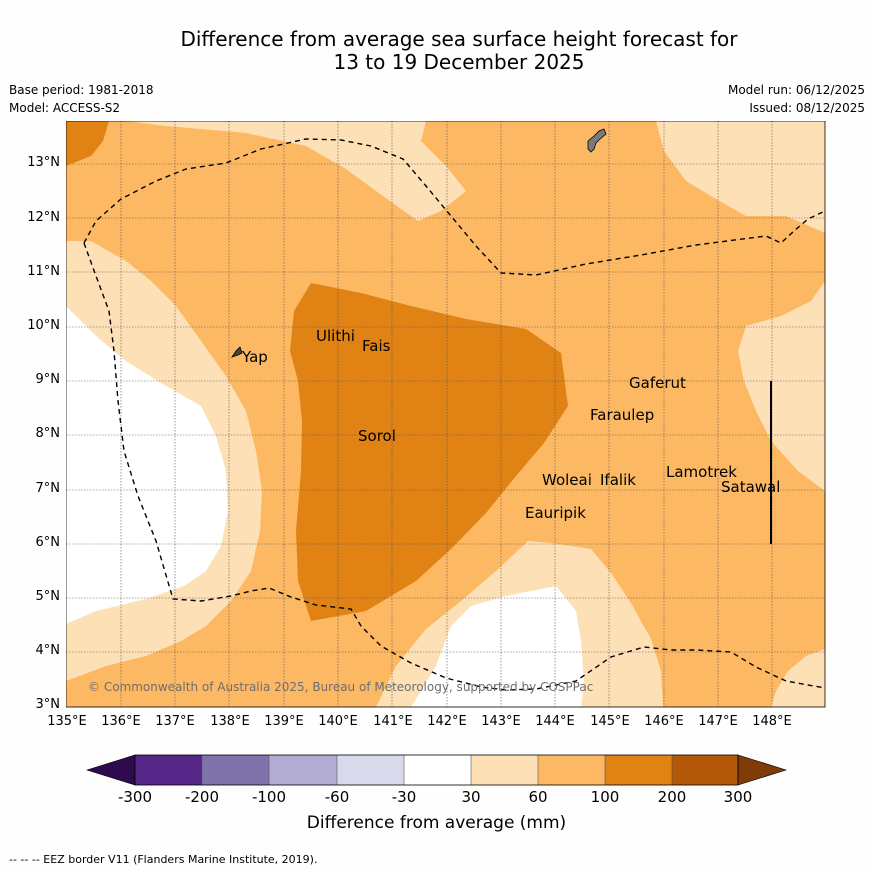 This screenshot has width=873, height=873. What do you see at coordinates (393, 721) in the screenshot?
I see `lon-tick: 141°E` at bounding box center [393, 721].